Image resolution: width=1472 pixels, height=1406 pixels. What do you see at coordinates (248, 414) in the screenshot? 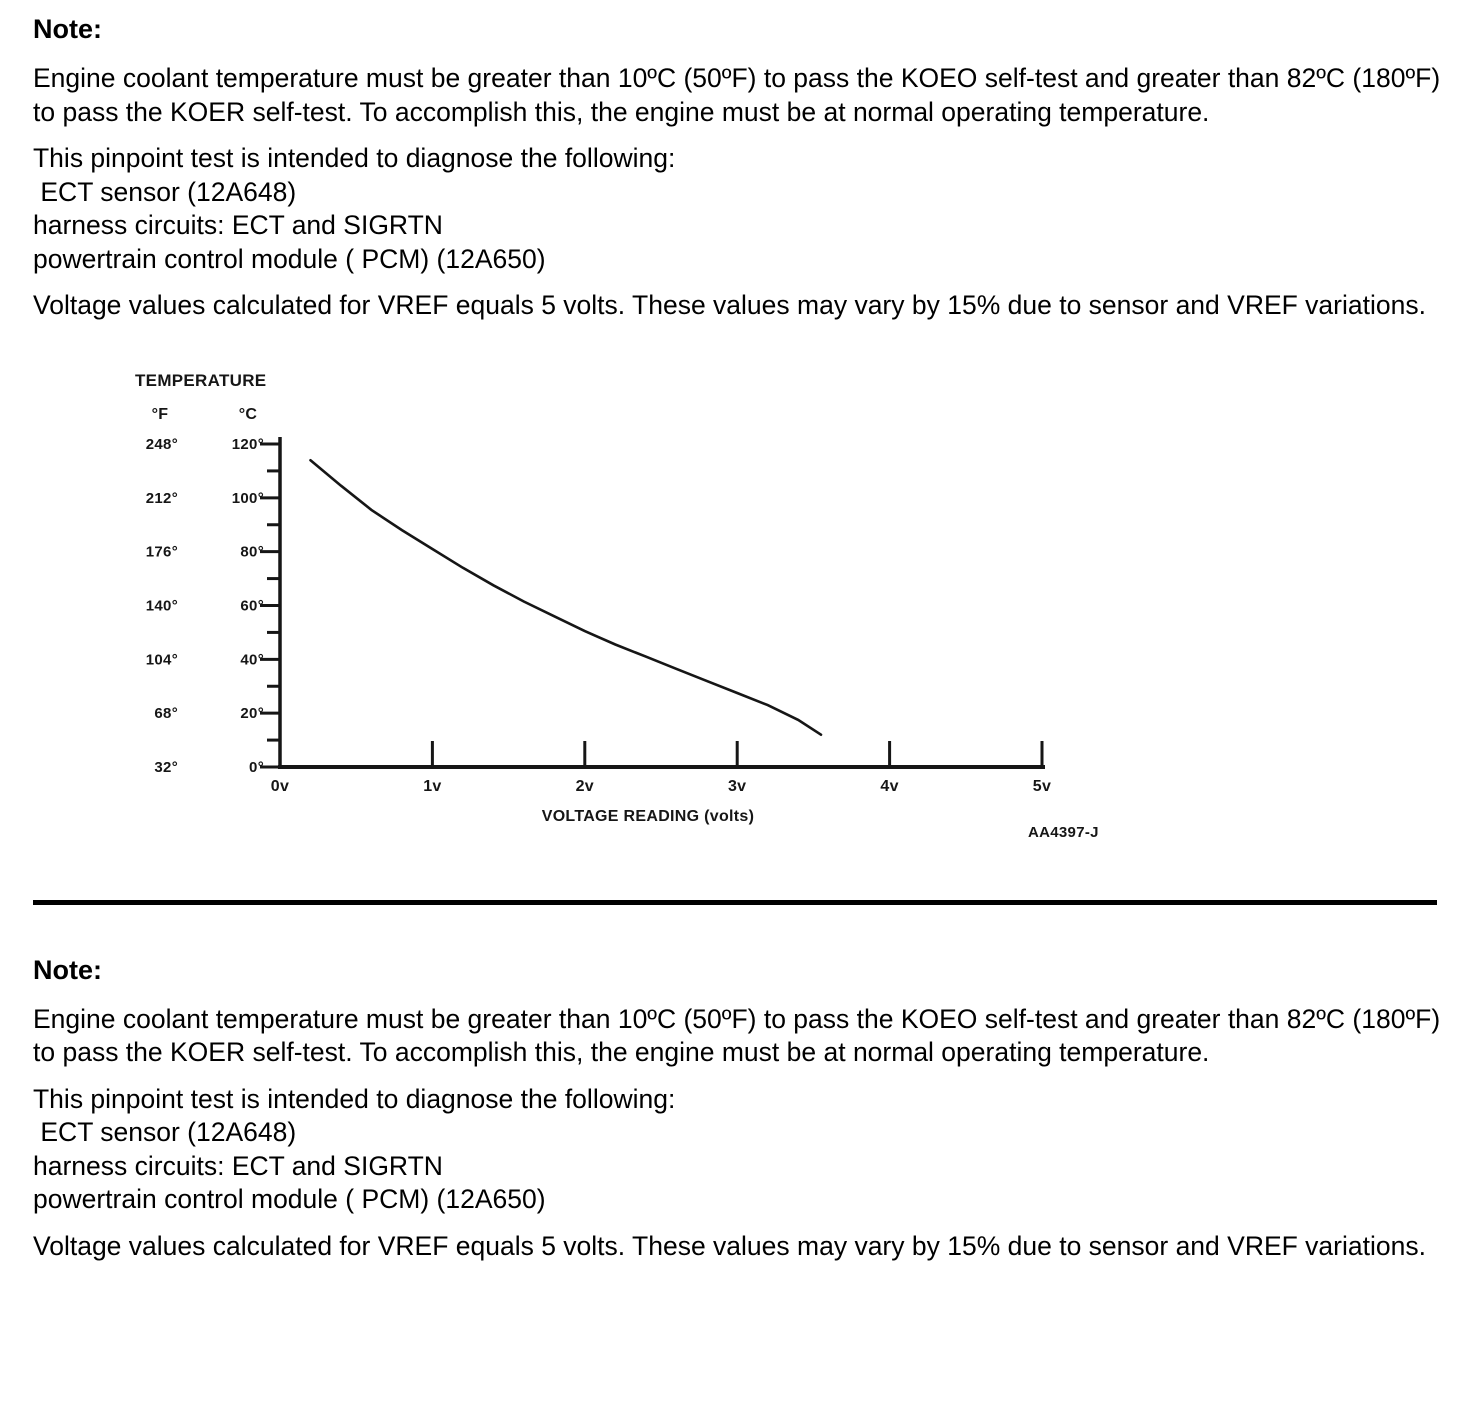
I see `celsius-header: °C` at bounding box center [248, 414].